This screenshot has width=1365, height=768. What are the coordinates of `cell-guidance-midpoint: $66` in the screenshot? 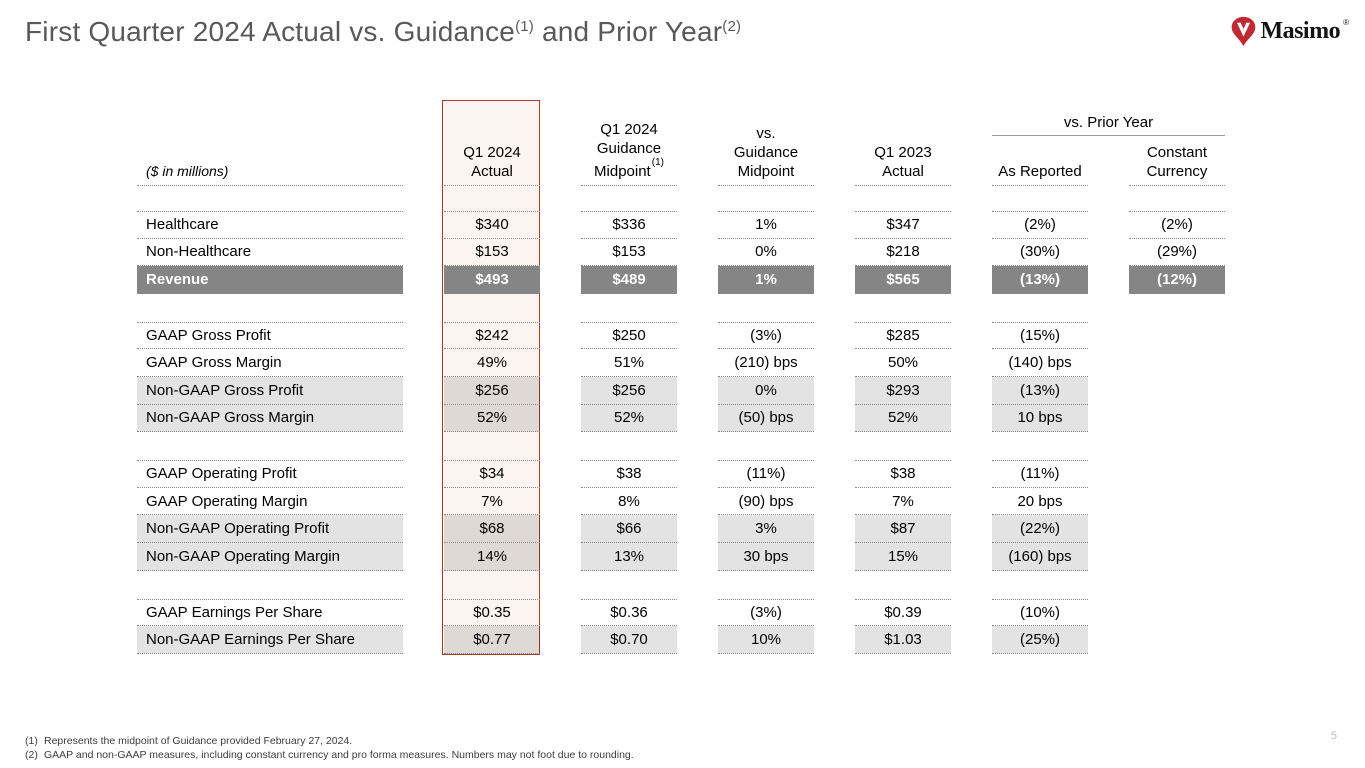 It's located at (629, 529).